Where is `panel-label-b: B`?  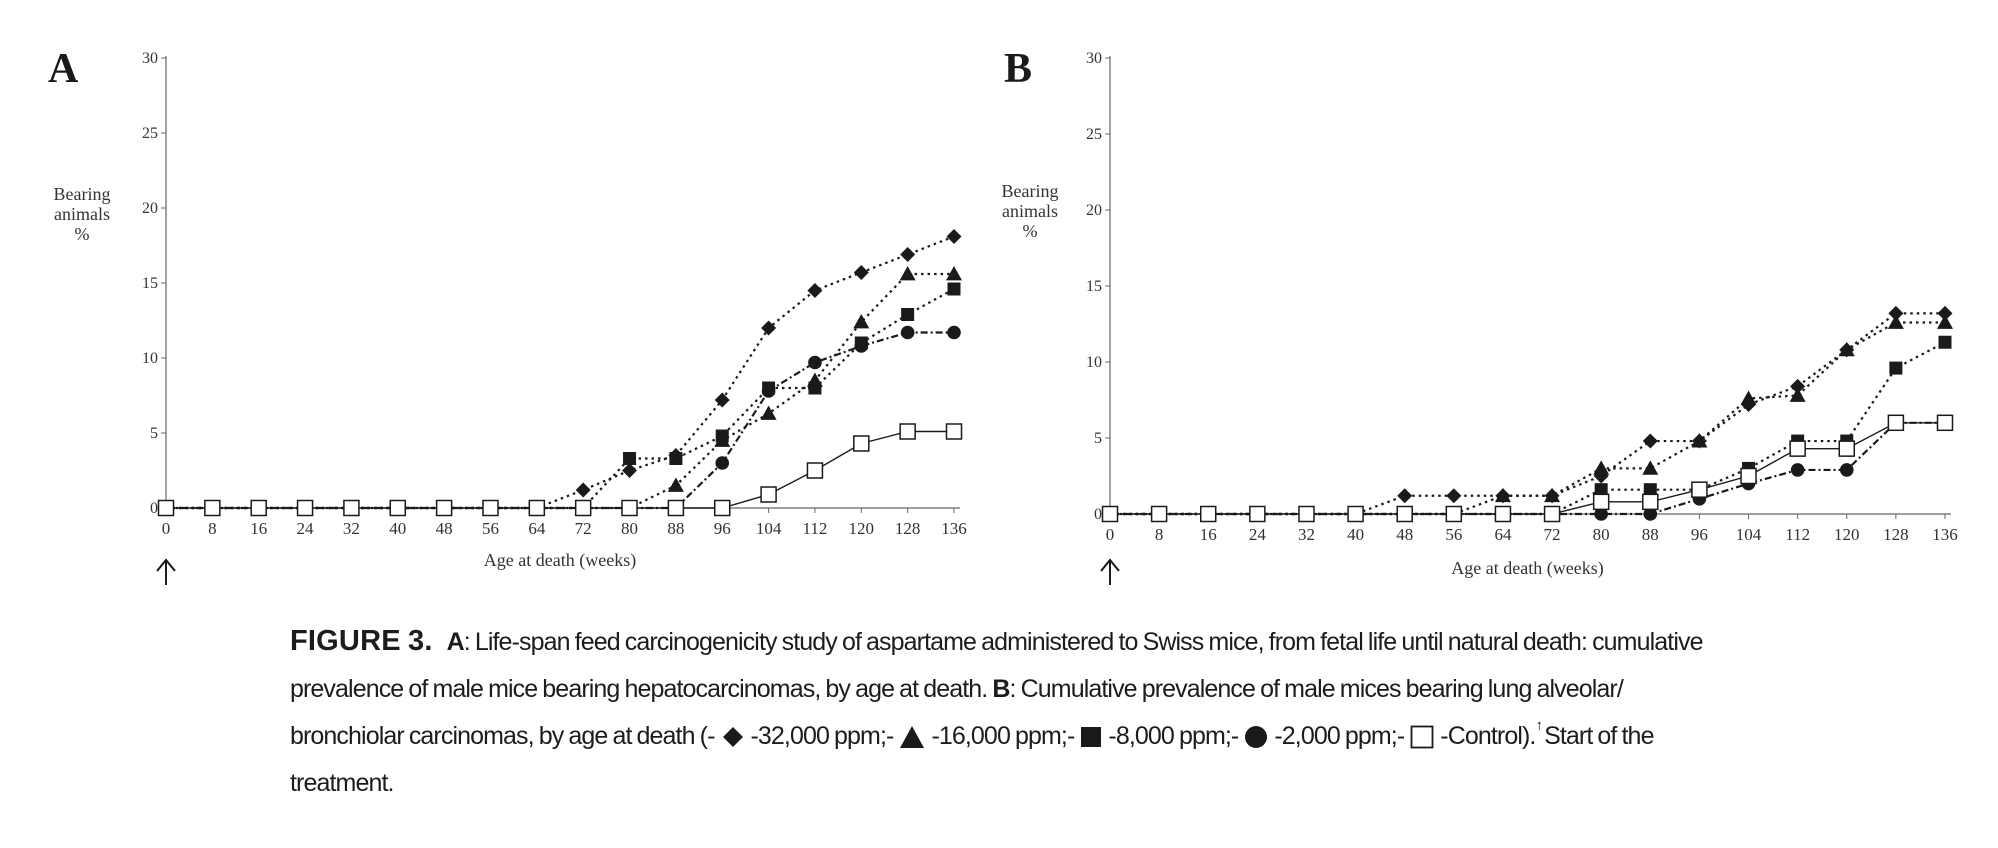 panel-label-b: B is located at coordinates (1018, 69).